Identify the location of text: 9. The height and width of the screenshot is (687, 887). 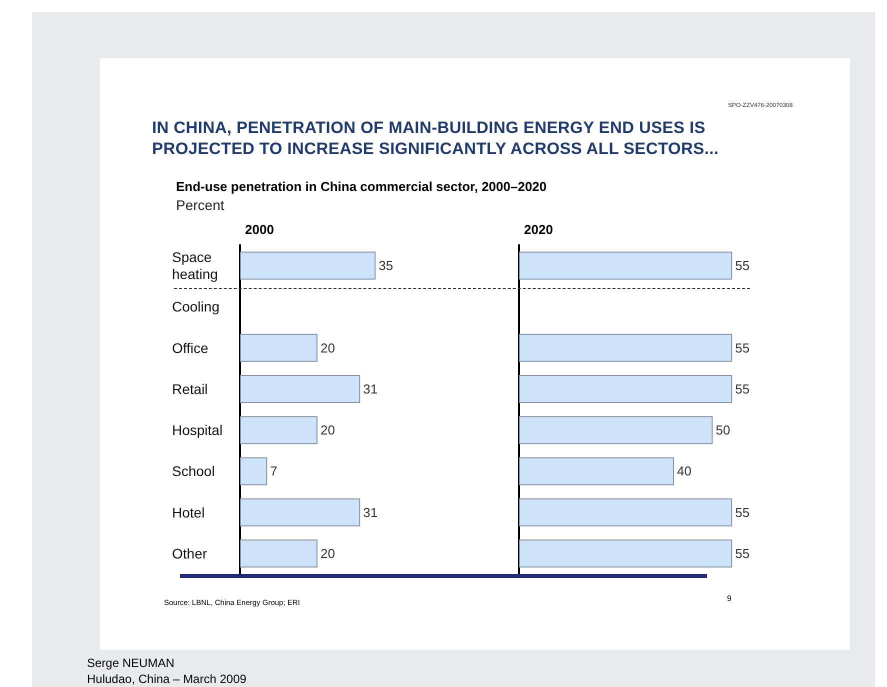
(729, 598).